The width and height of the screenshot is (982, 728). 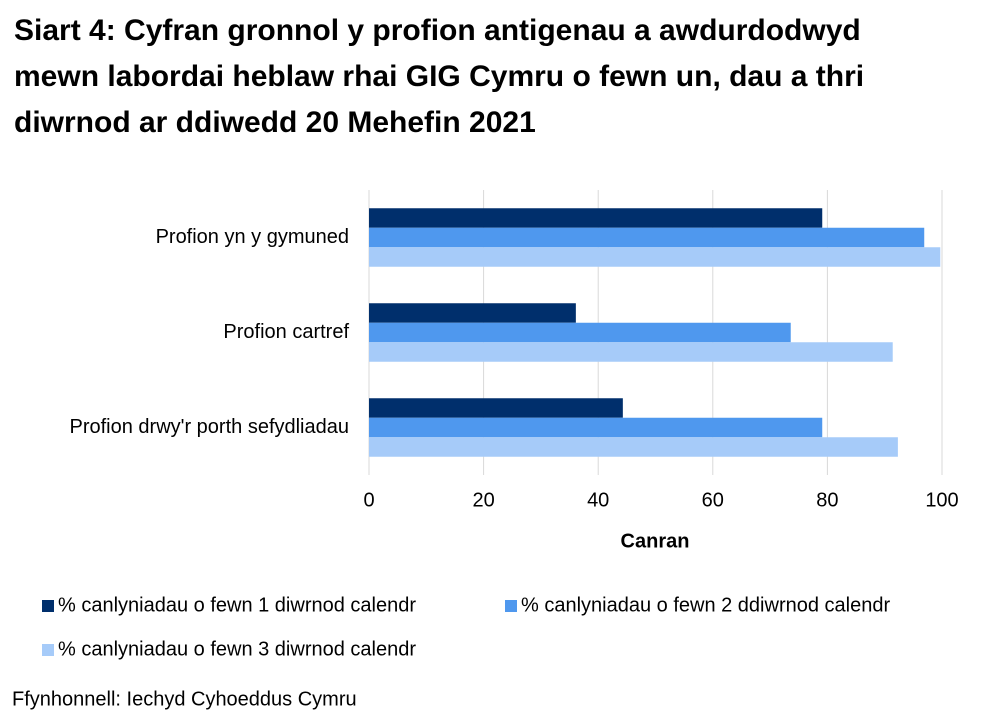 What do you see at coordinates (713, 500) in the screenshot?
I see `x-tick-label: 60` at bounding box center [713, 500].